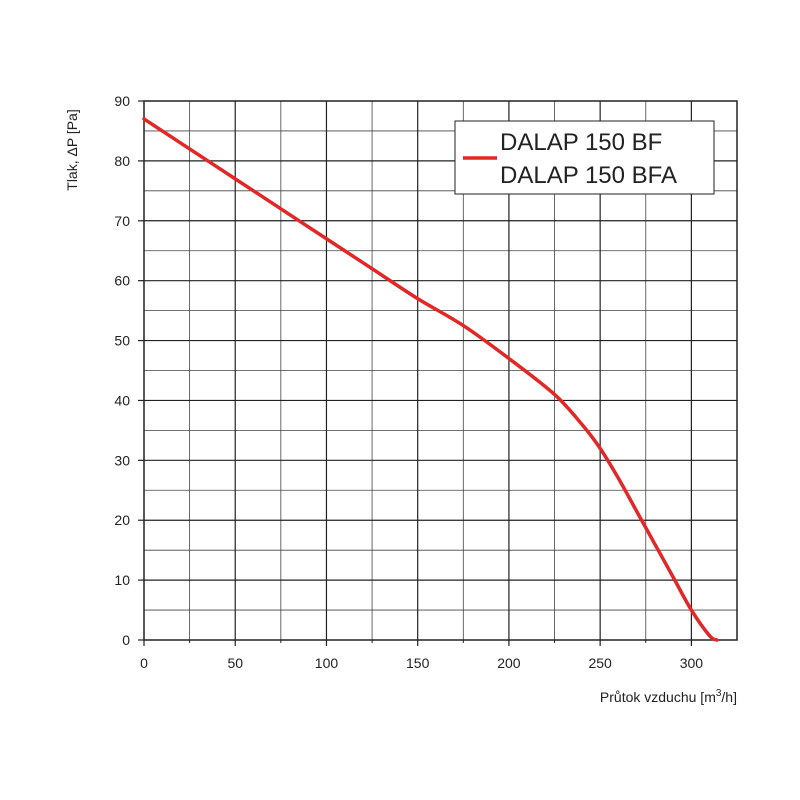  What do you see at coordinates (122, 400) in the screenshot?
I see `y-tick-label: 40` at bounding box center [122, 400].